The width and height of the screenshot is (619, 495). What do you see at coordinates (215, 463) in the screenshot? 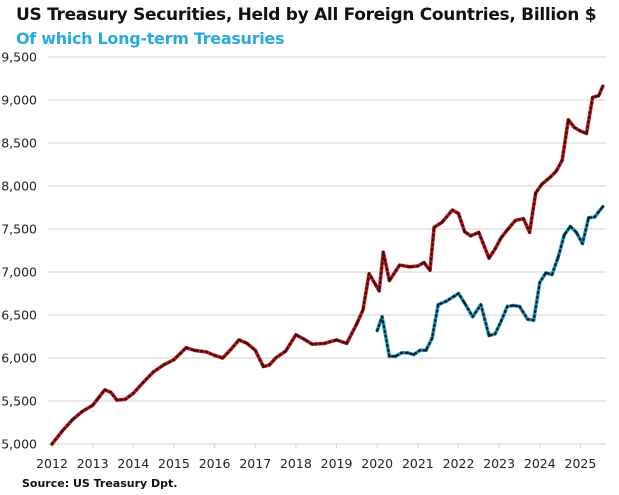
I see `x-tick-label: 2016` at bounding box center [215, 463].